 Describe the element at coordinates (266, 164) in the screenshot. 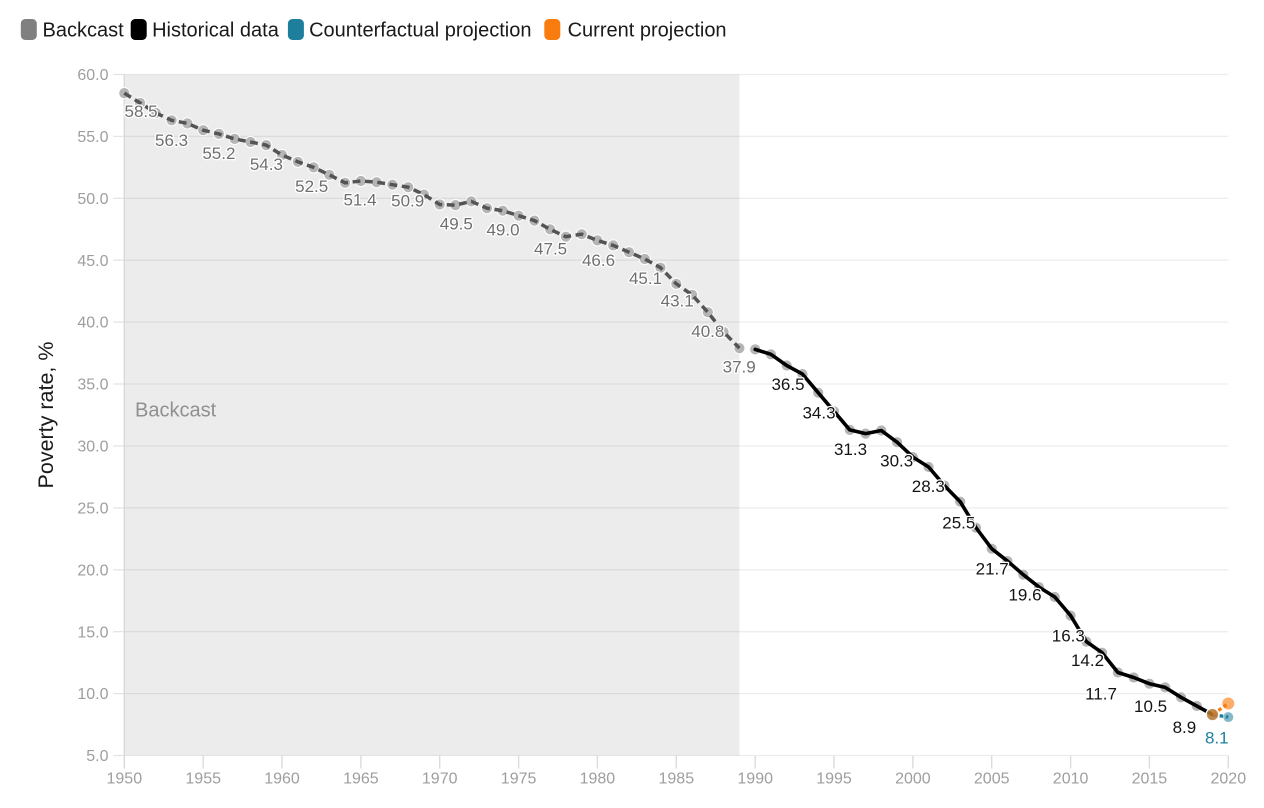

I see `svg-text: 54.3` at that location.